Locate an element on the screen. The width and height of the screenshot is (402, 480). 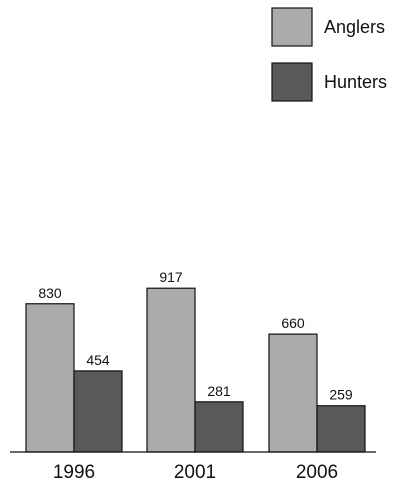
legend-label-hunters: Hunters is located at coordinates (355, 82).